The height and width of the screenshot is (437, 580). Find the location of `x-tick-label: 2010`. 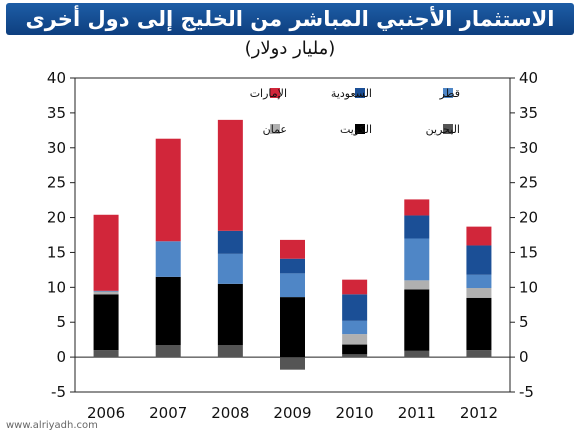

x-tick-label: 2010 is located at coordinates (355, 413).